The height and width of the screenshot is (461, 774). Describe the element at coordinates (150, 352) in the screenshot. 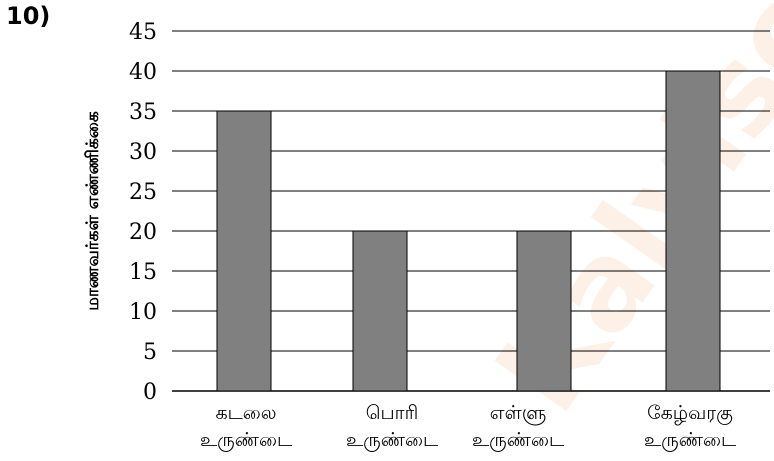

I see `y-tick-label: 5` at that location.